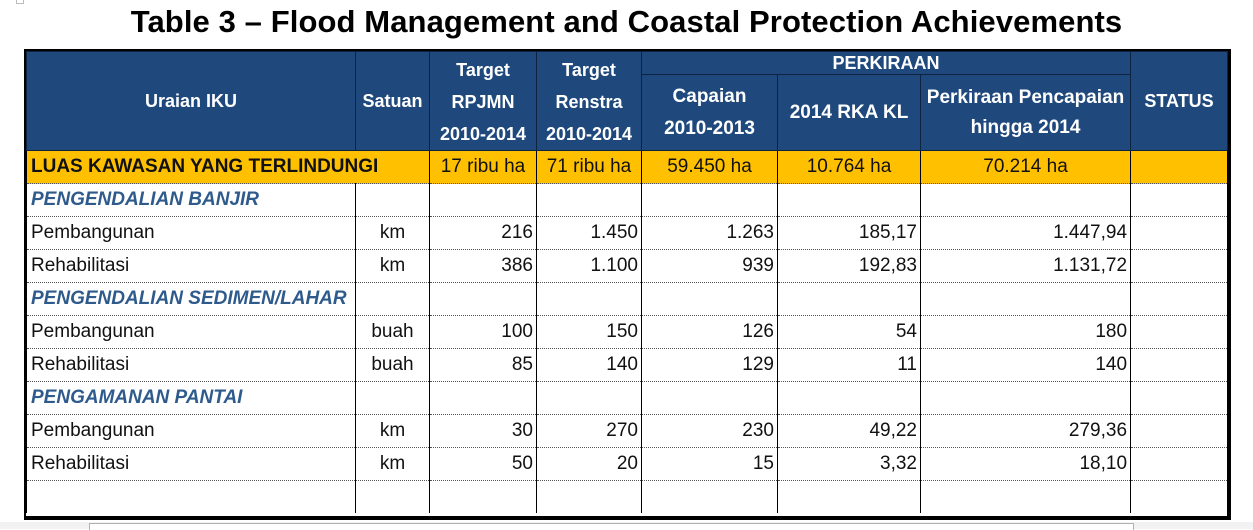 The height and width of the screenshot is (530, 1253). Describe the element at coordinates (709, 128) in the screenshot. I see `header-capaian-line2: 2010-2013` at that location.